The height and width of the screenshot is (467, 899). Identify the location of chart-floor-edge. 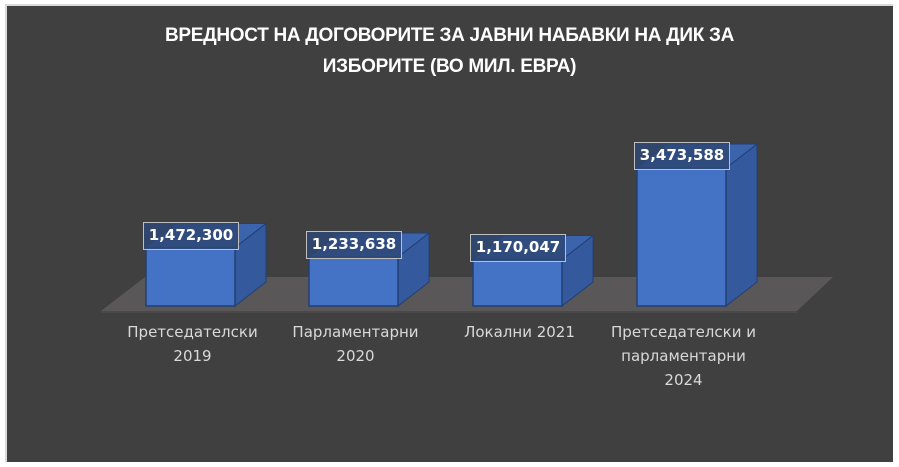
(449, 312).